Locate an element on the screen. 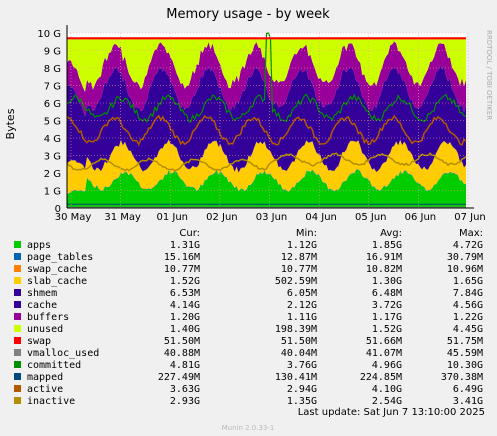  rrdtool-watermark: RRDTOOL / TOBI OETIKER is located at coordinates (489, 75).